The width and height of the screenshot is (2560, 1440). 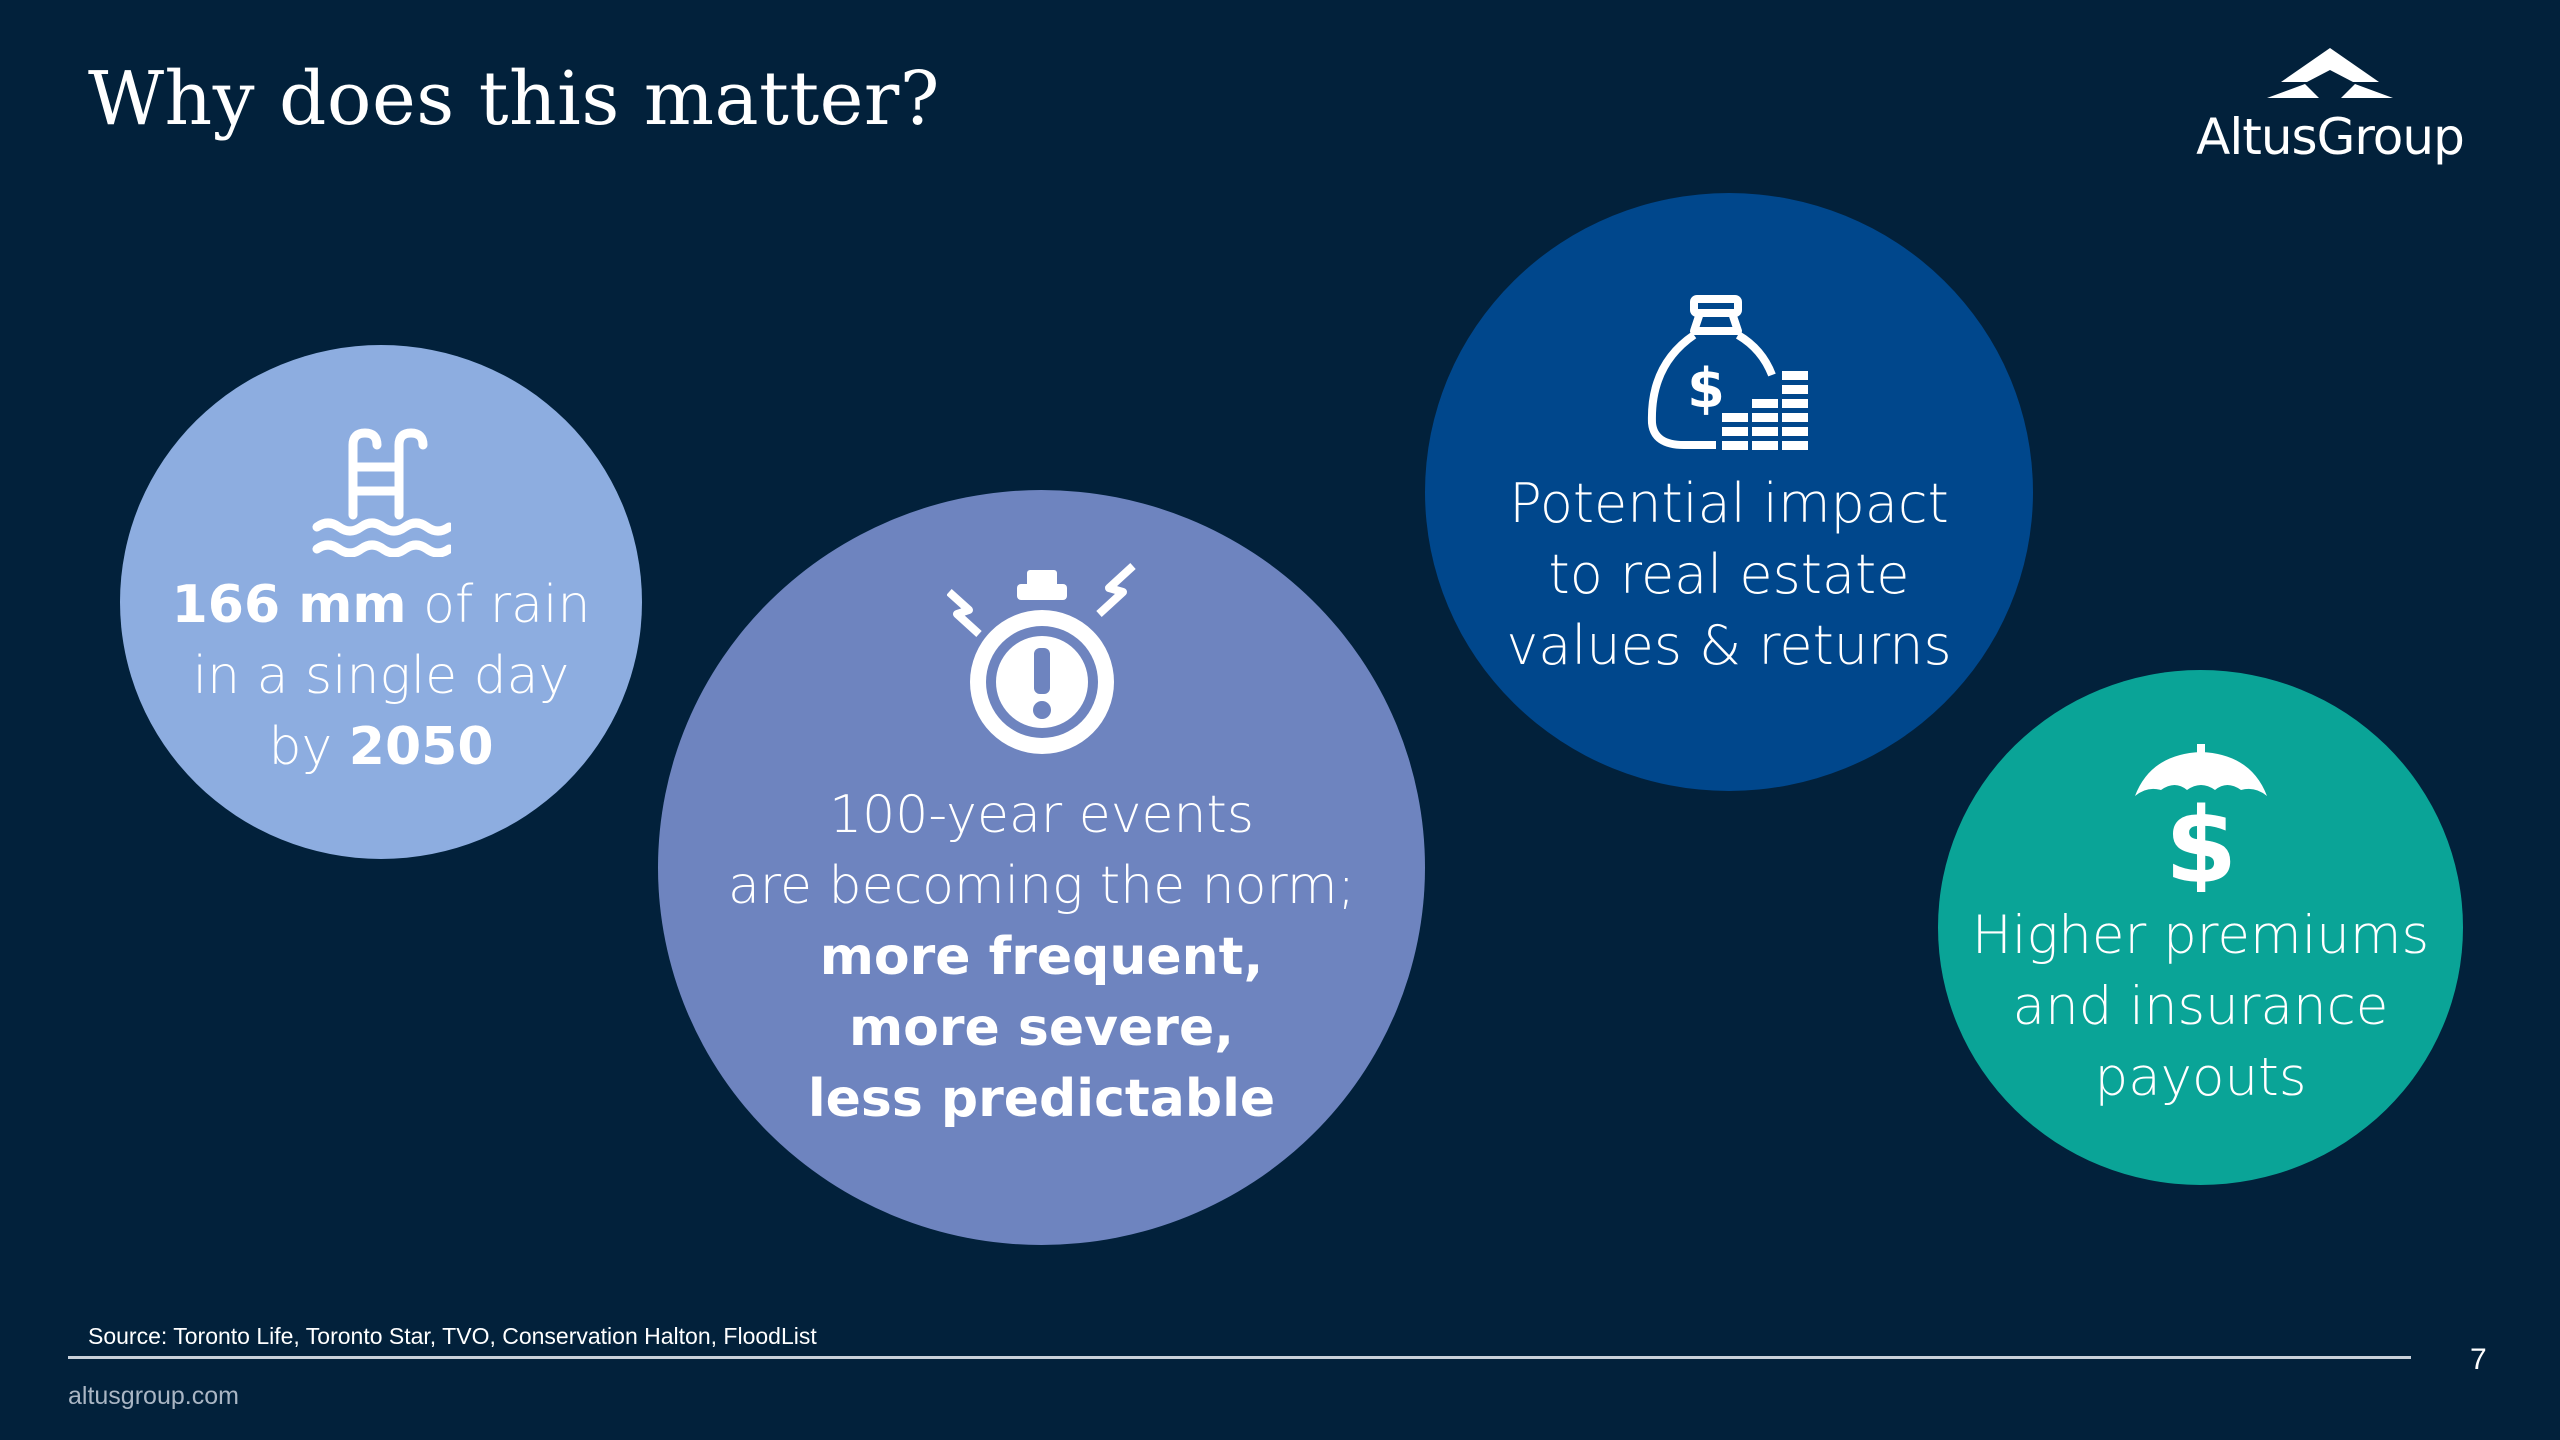 I want to click on website-footer: altusgroup.com, so click(x=153, y=1396).